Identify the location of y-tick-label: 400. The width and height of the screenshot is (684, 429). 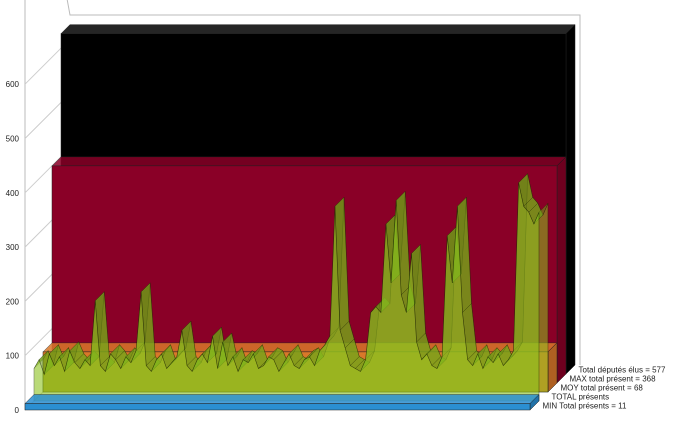
(13, 193).